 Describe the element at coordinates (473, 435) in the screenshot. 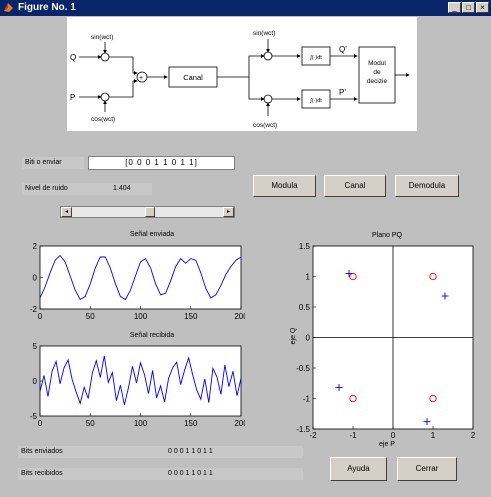

I see `pq-xtick-label: 2` at that location.